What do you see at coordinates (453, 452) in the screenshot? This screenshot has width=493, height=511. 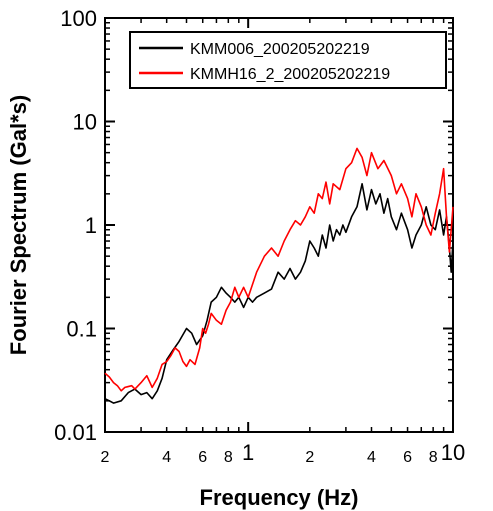 I see `x-tick-label: 10` at bounding box center [453, 452].